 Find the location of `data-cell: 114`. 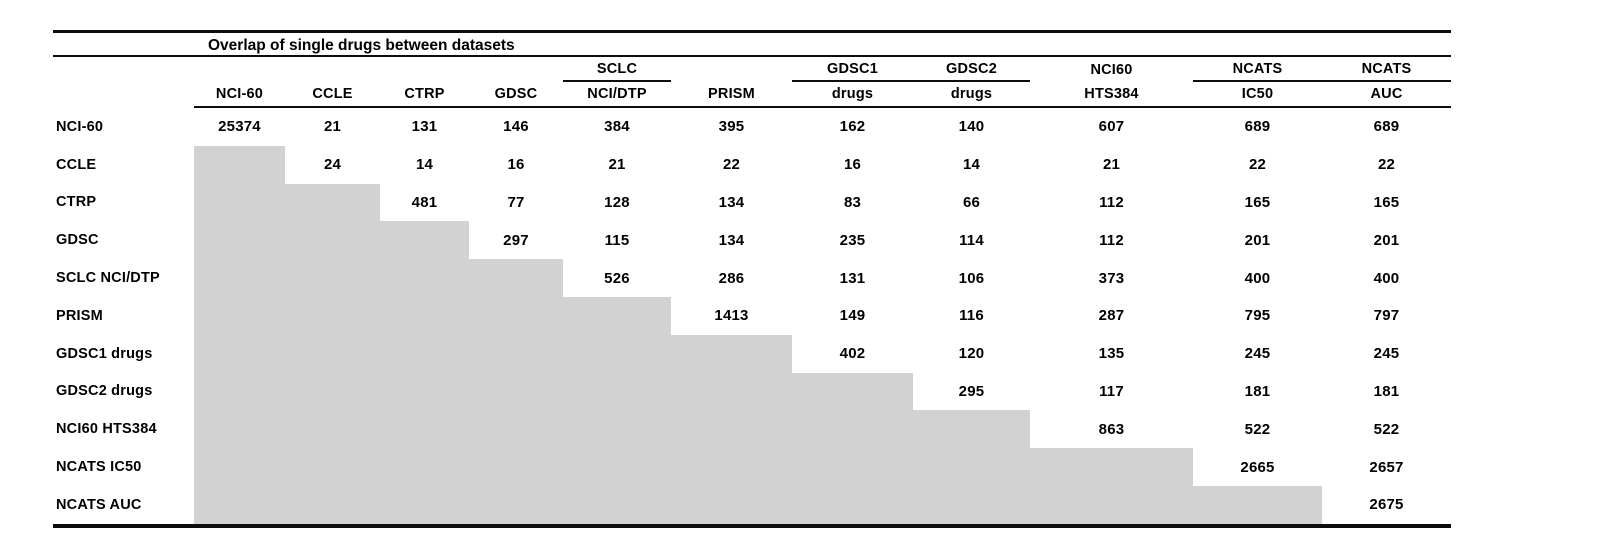

data-cell: 114 is located at coordinates (971, 240).